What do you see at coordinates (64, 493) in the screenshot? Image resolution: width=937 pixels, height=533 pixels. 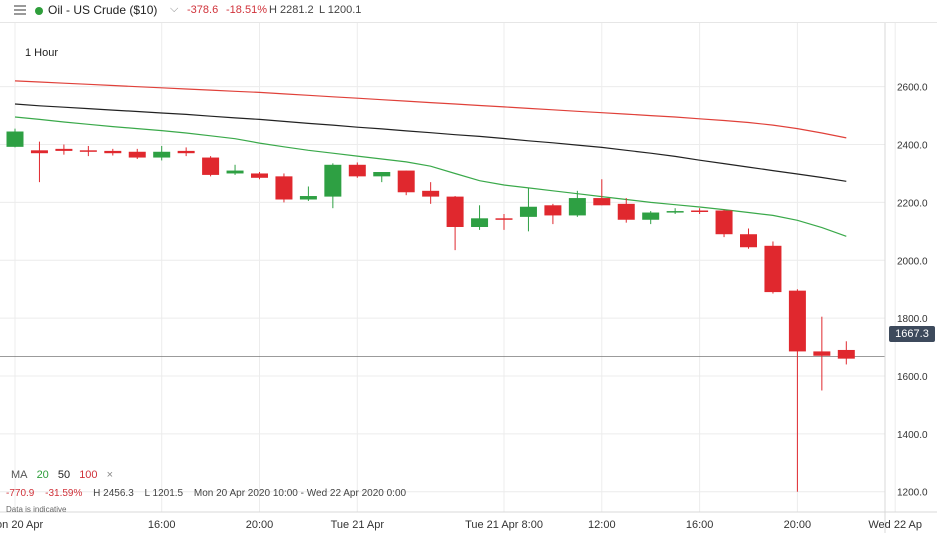 I see `range-change-pct: -31.59%` at bounding box center [64, 493].